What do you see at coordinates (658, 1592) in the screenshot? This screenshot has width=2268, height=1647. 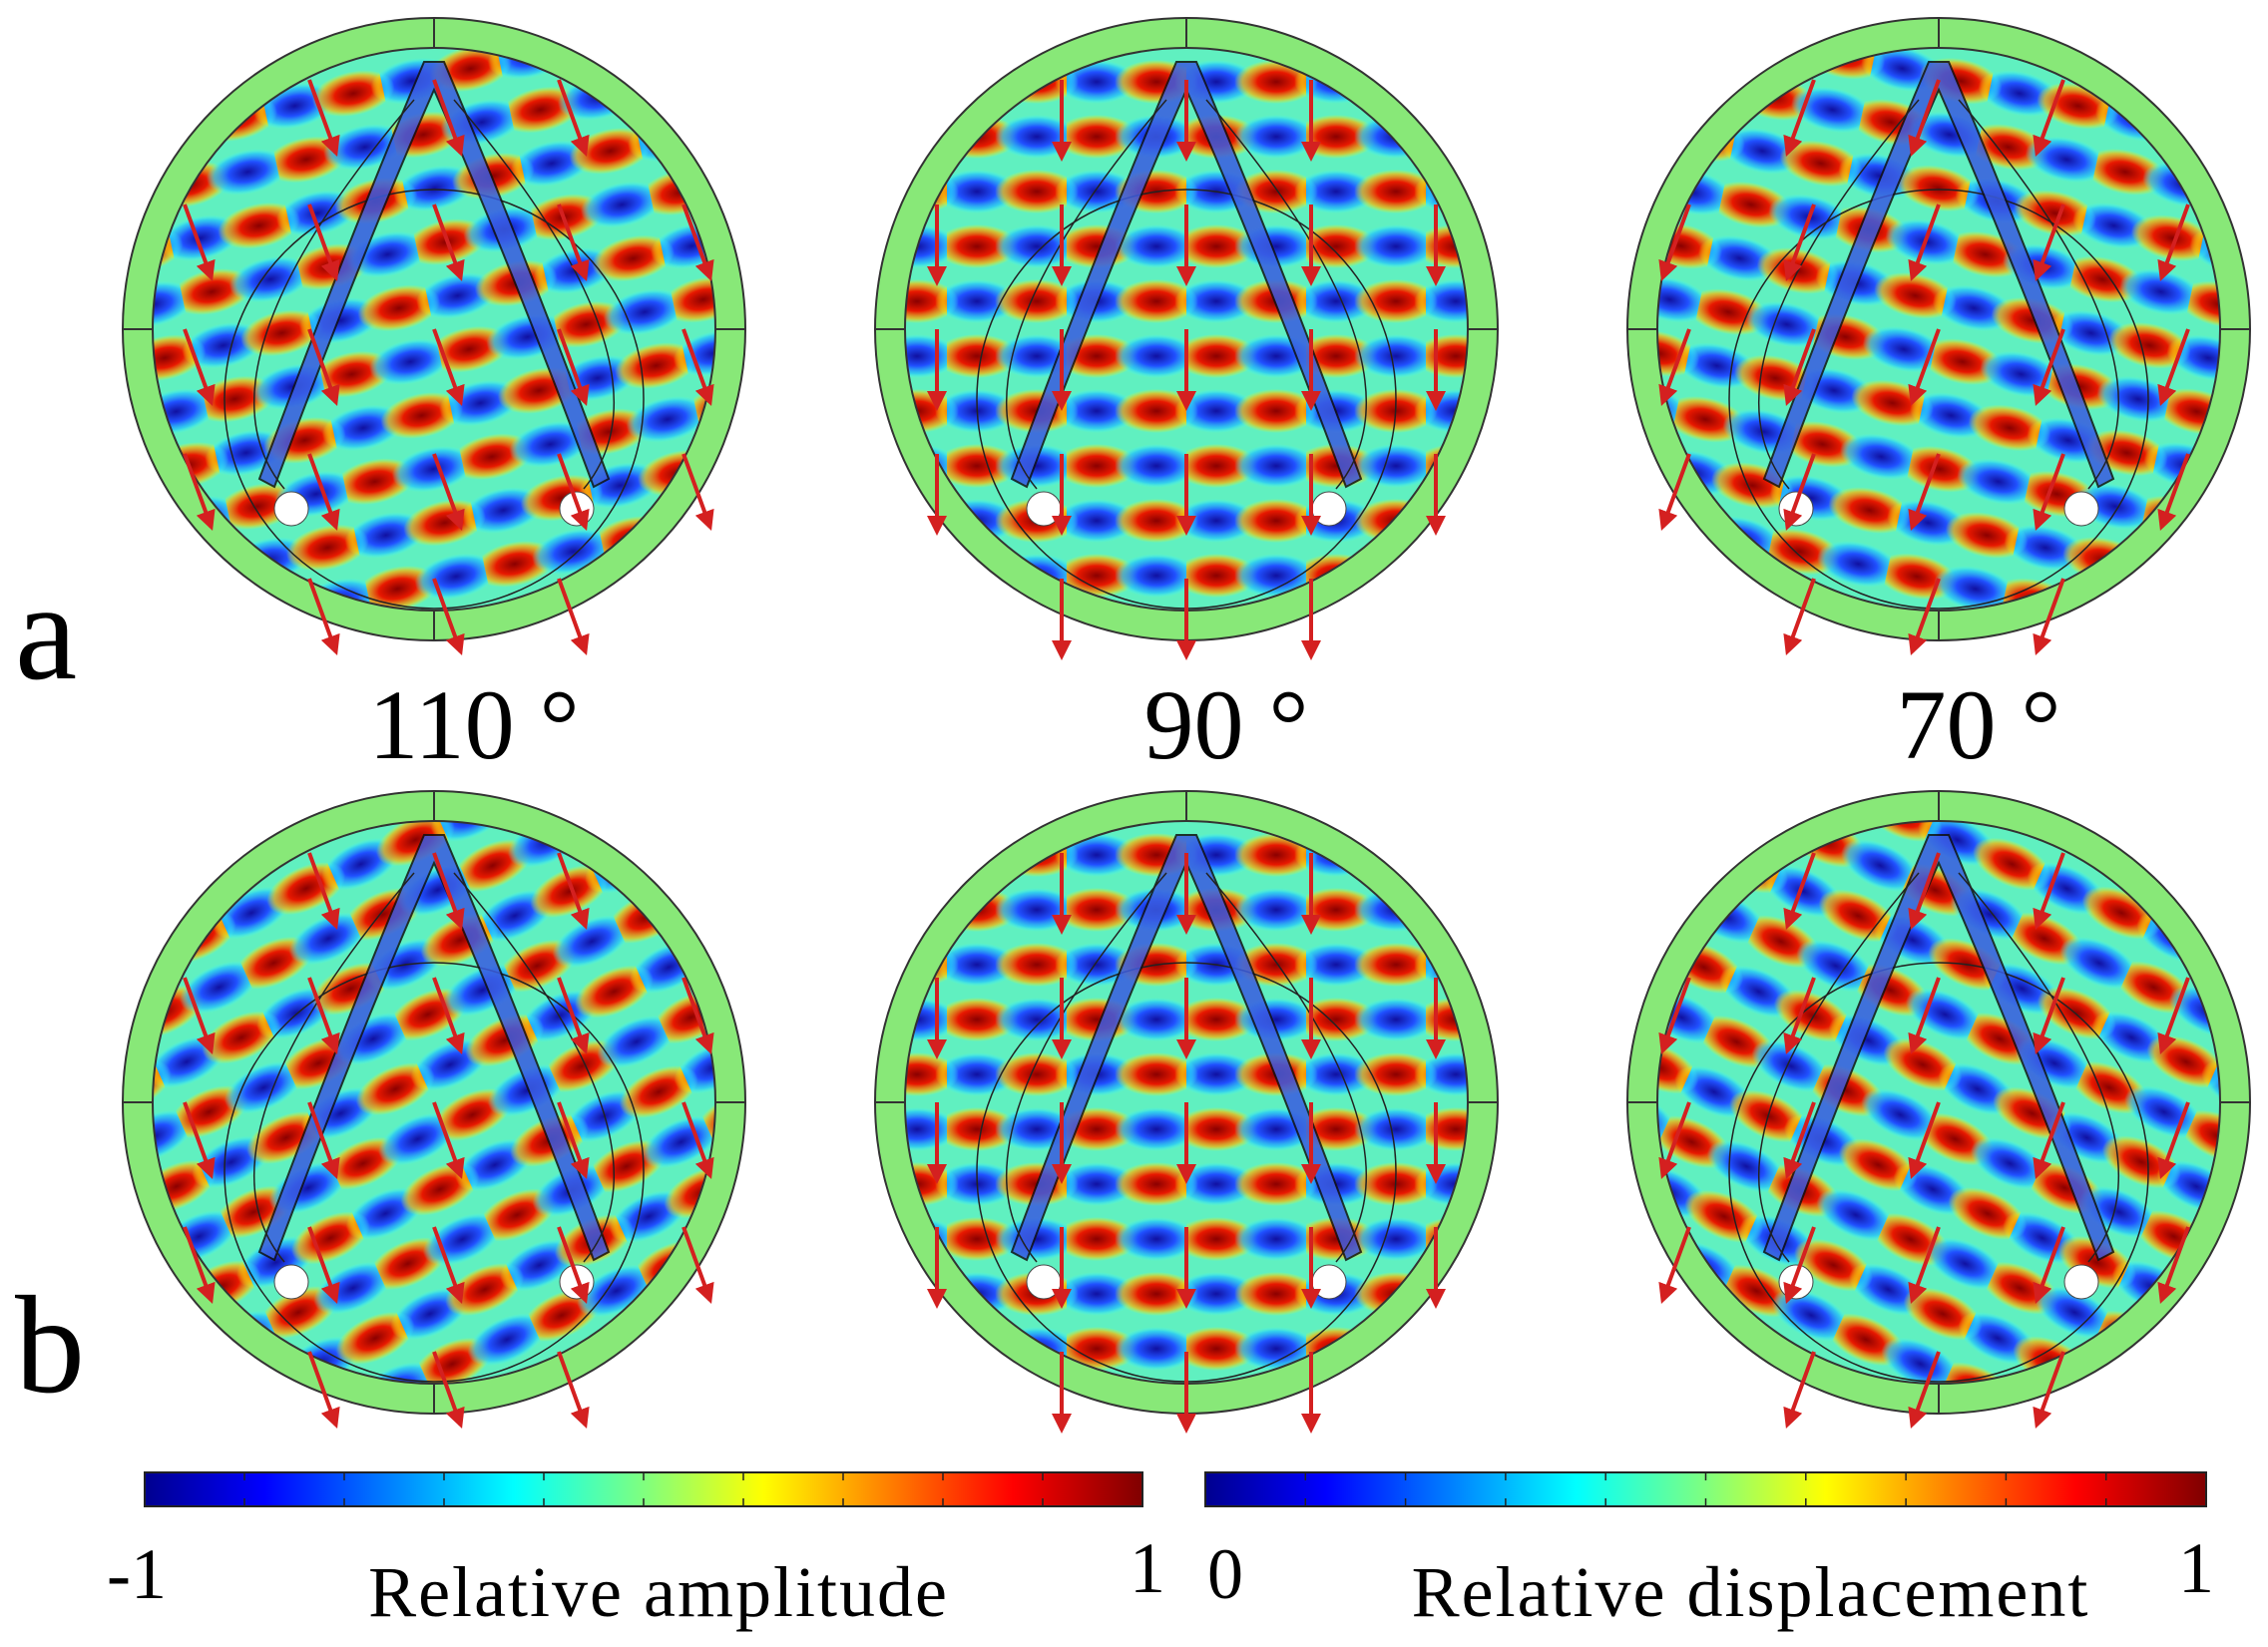 I see `colorbar-title: Relative amplitude` at bounding box center [658, 1592].